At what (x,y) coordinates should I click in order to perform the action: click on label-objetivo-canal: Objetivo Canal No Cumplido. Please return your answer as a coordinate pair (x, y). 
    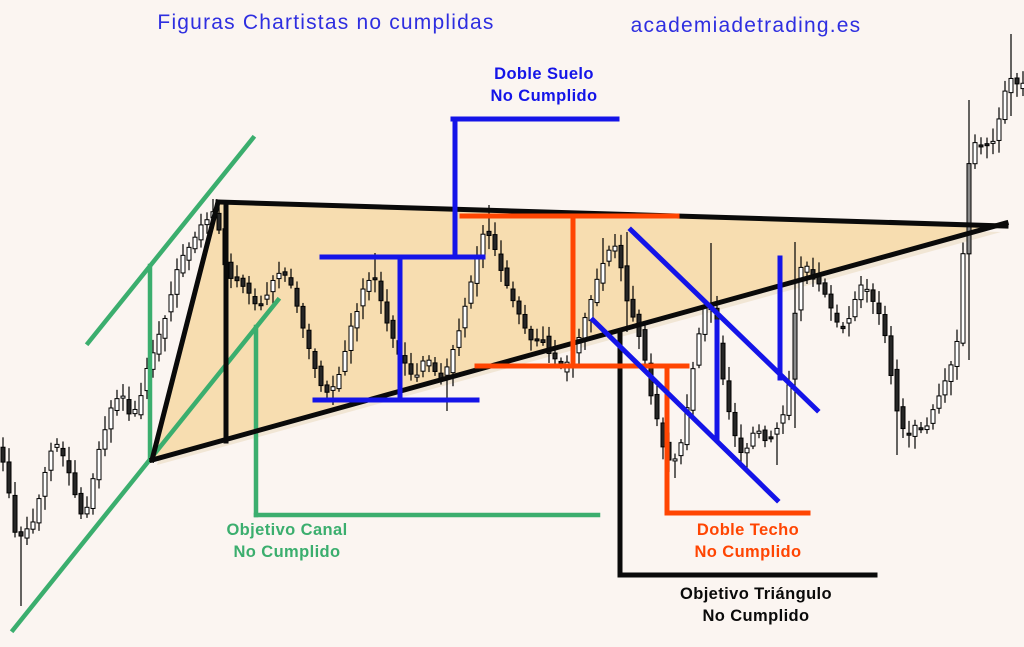
    Looking at the image, I should click on (286, 541).